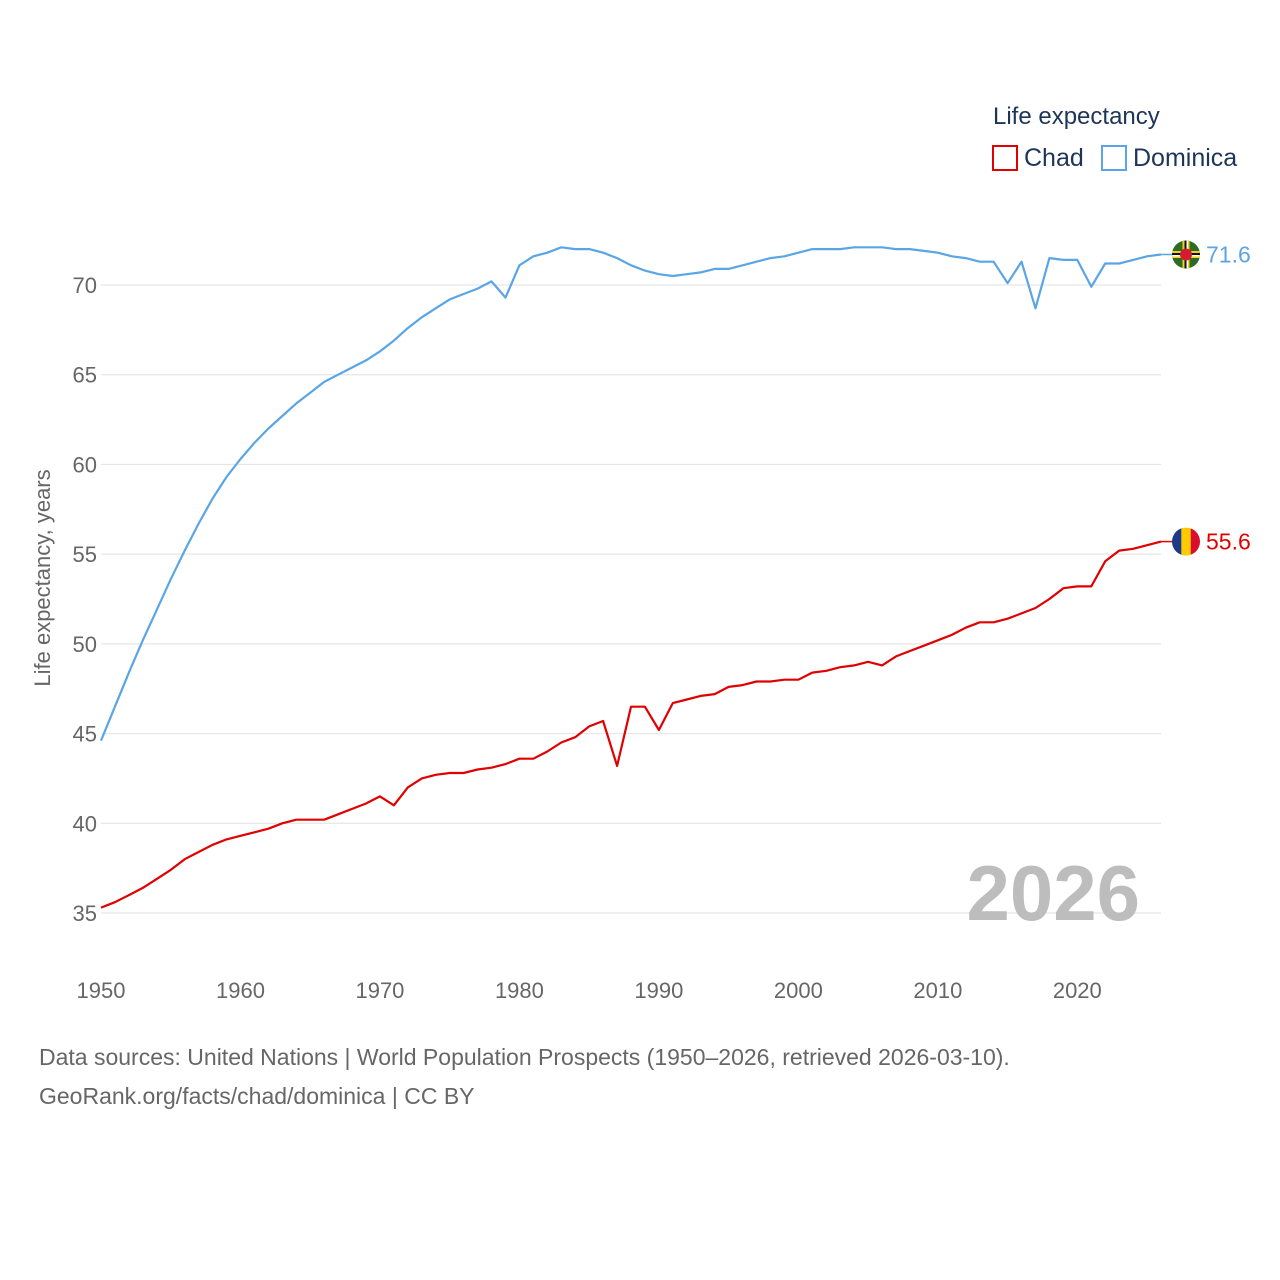 This screenshot has height=1280, width=1280. Describe the element at coordinates (798, 990) in the screenshot. I see `x-tick-label-2000: 2000` at that location.